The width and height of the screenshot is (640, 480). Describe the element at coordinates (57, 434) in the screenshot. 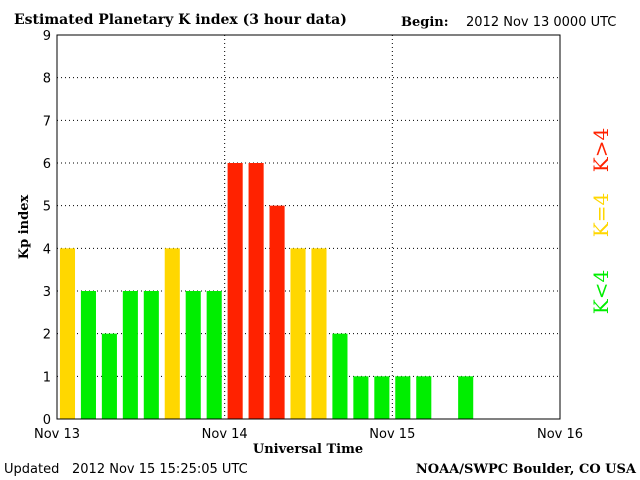

I see `x-tick-label: Nov 13` at that location.